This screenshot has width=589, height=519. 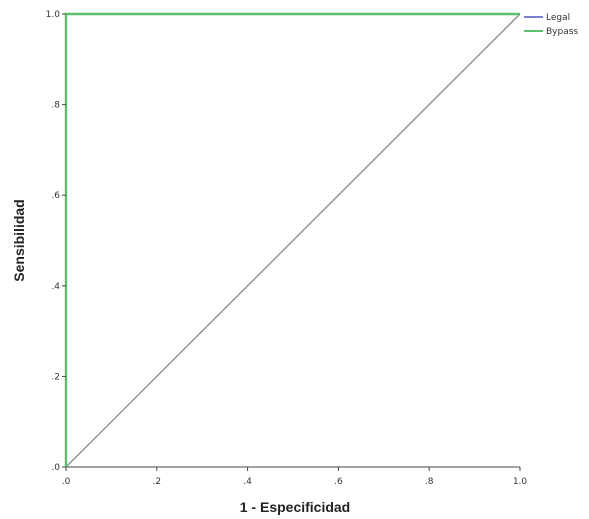 What do you see at coordinates (19, 240) in the screenshot?
I see `y-axis-title: Sensibilidad` at bounding box center [19, 240].